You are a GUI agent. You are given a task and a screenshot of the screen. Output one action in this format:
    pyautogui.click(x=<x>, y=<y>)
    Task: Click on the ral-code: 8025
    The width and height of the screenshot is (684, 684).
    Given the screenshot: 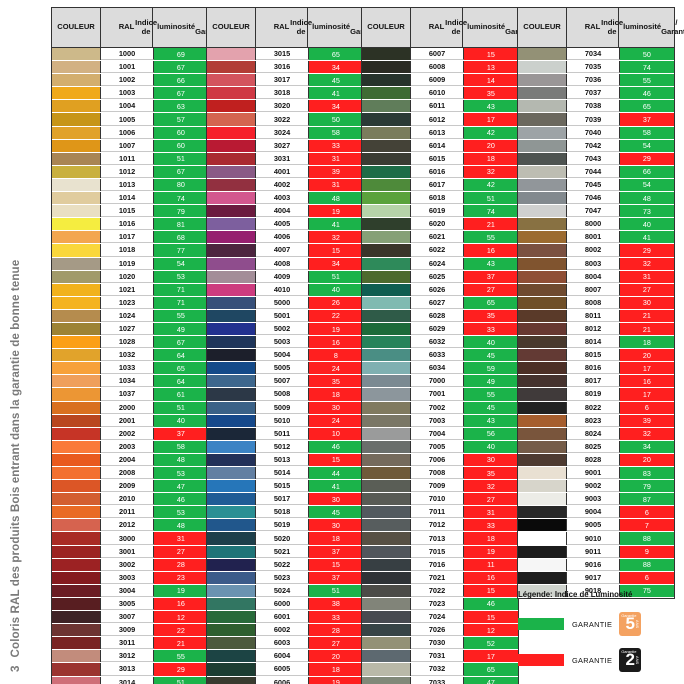 What is the action you would take?
    pyautogui.click(x=593, y=446)
    